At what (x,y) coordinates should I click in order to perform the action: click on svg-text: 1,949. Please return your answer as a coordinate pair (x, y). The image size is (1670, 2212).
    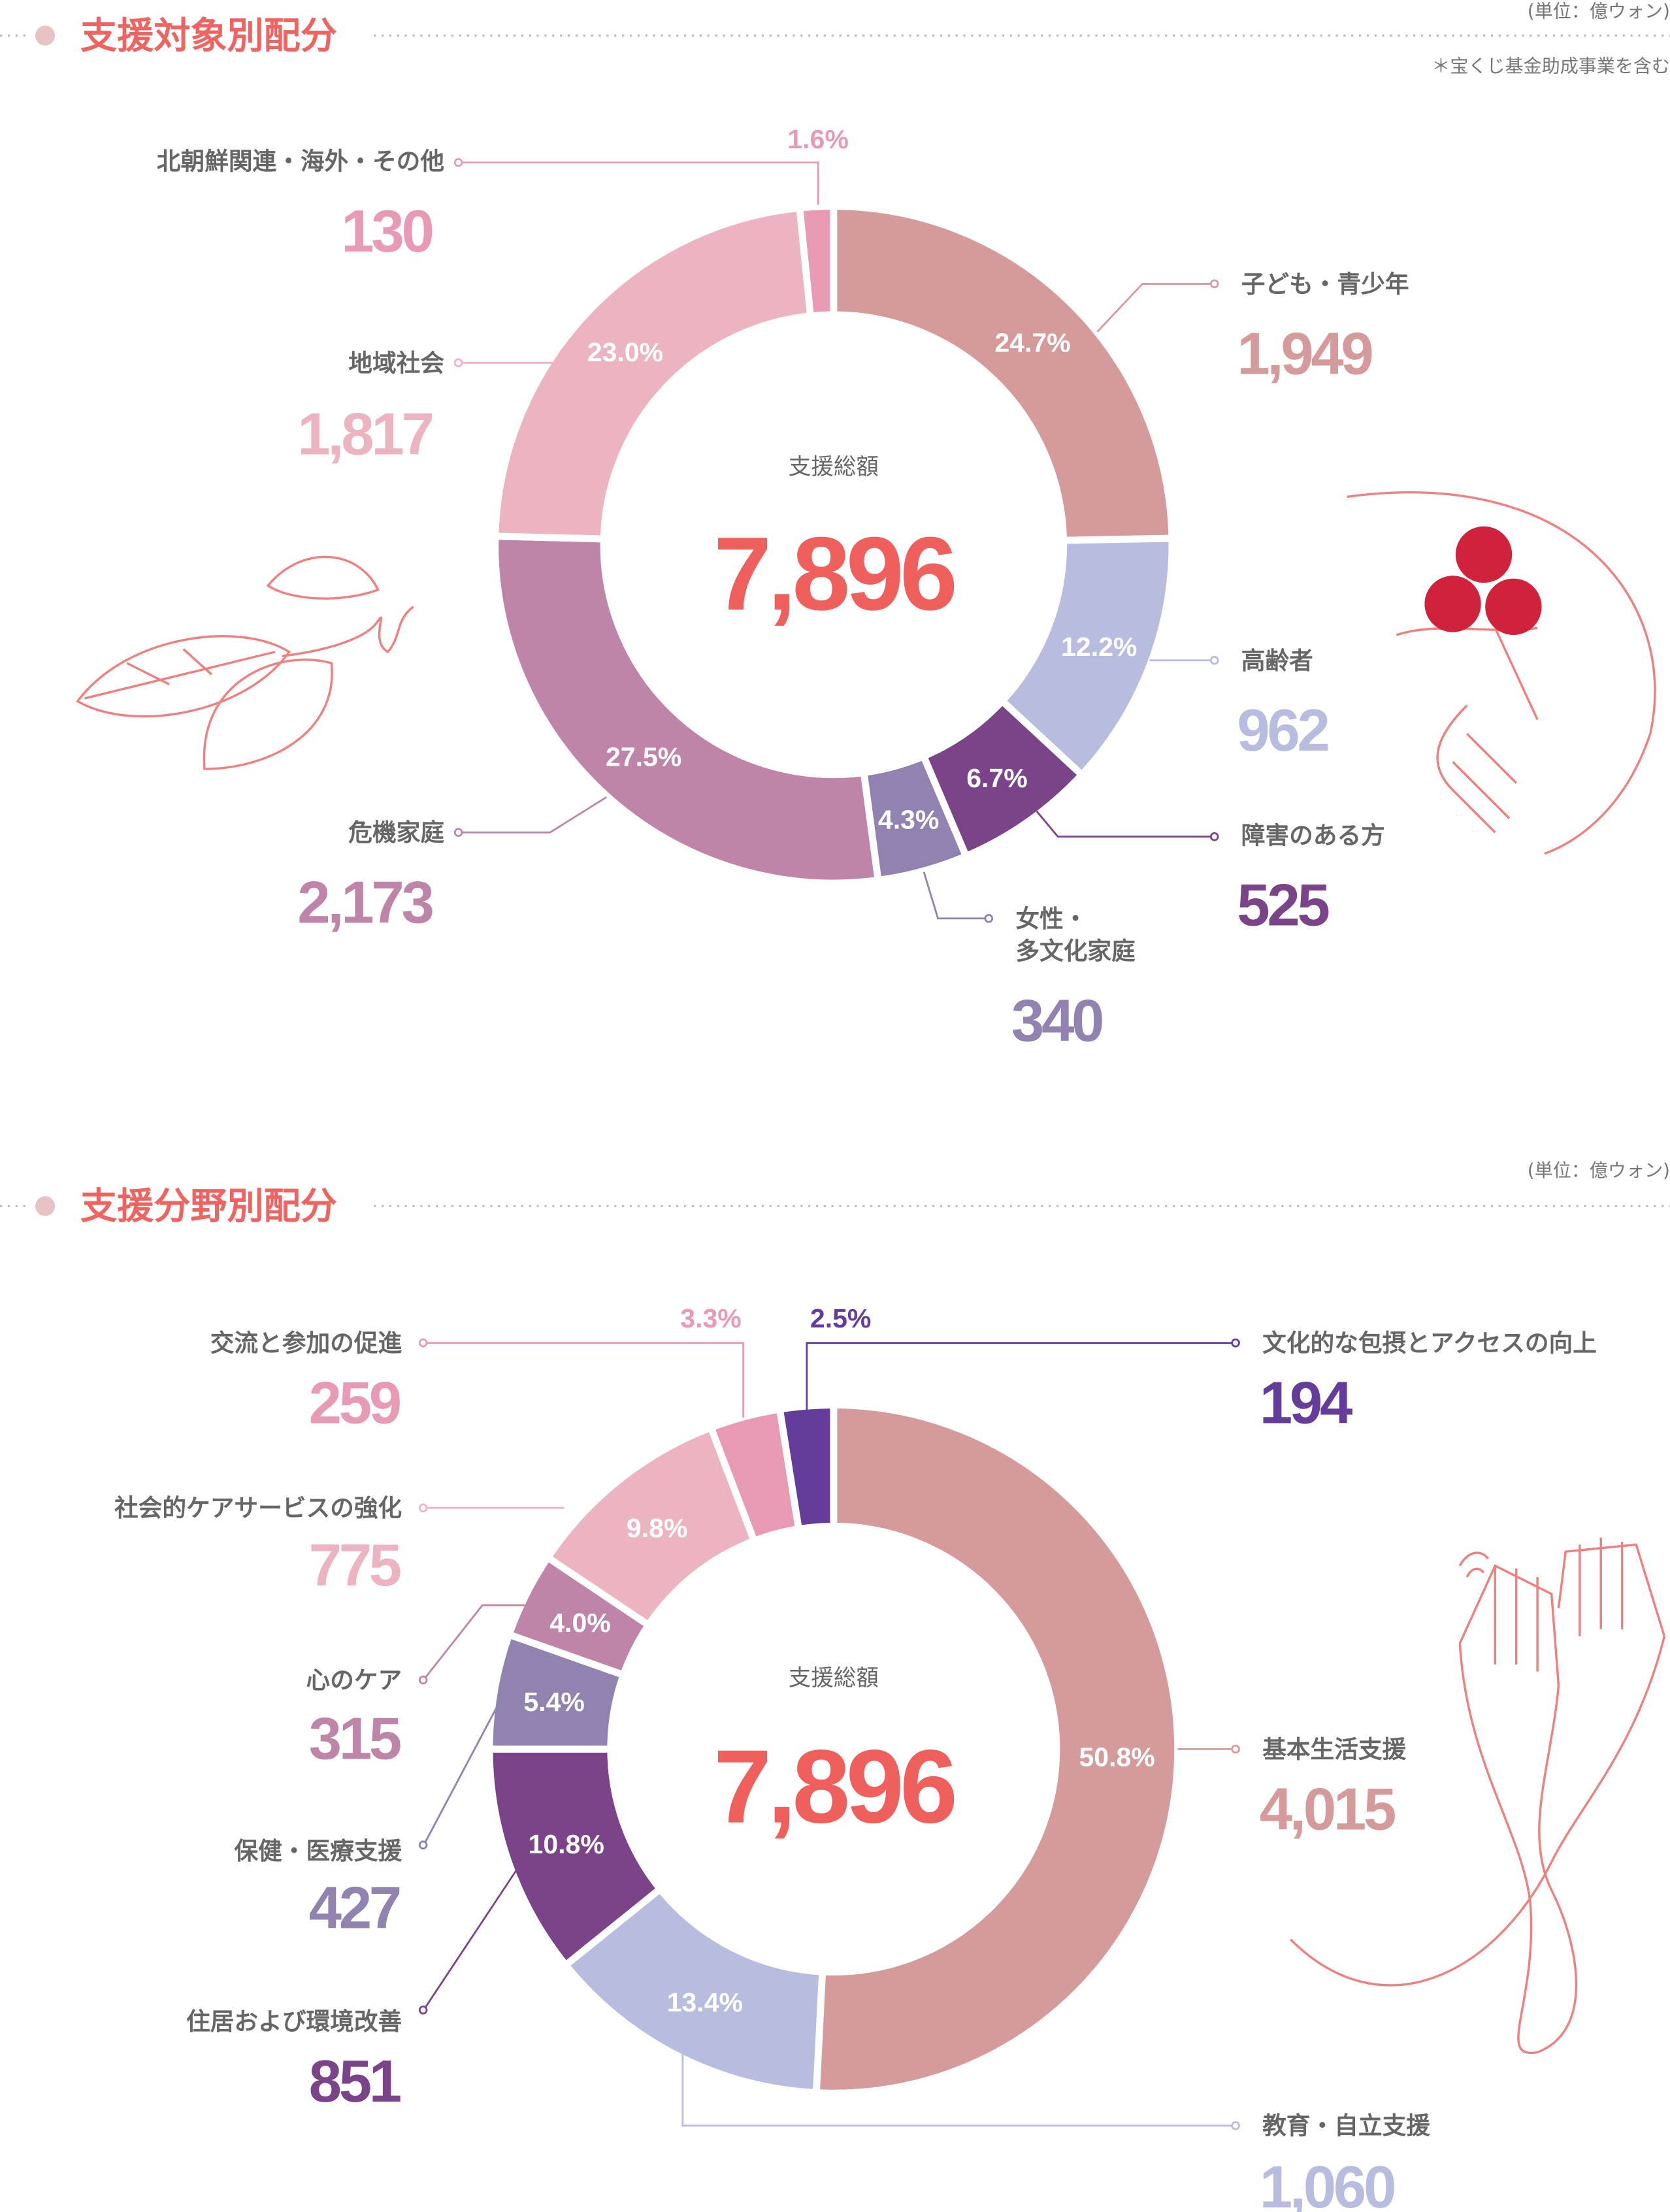
    Looking at the image, I should click on (1304, 354).